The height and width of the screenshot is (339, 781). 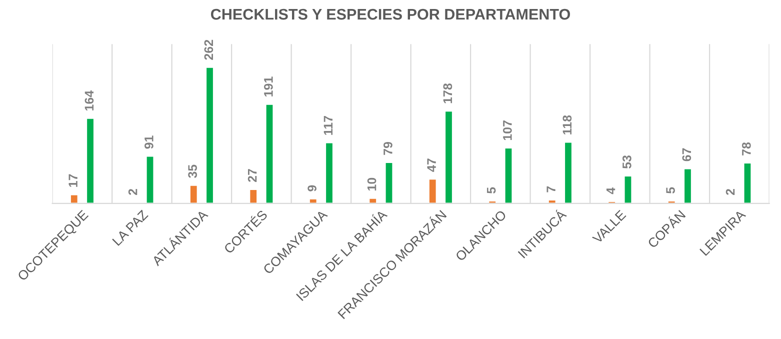 What do you see at coordinates (73, 180) in the screenshot?
I see `data-label: 17` at bounding box center [73, 180].